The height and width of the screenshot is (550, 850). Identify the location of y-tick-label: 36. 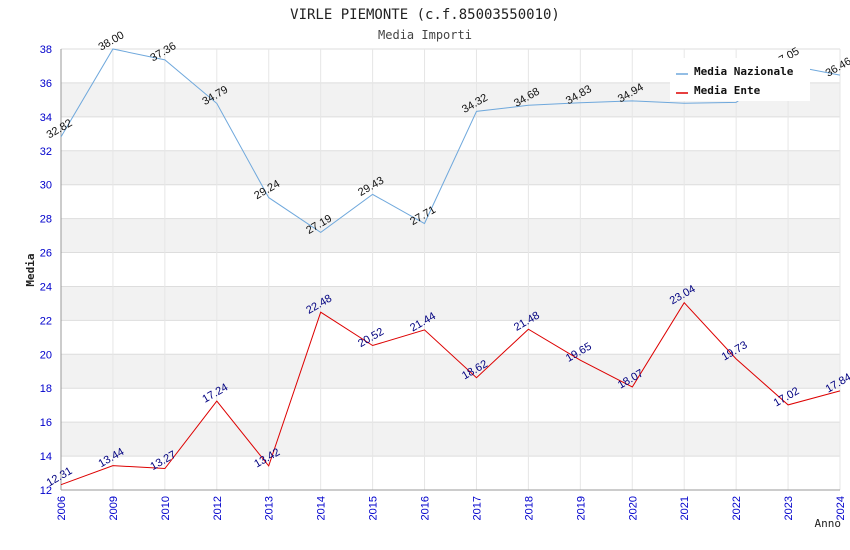
(46, 84).